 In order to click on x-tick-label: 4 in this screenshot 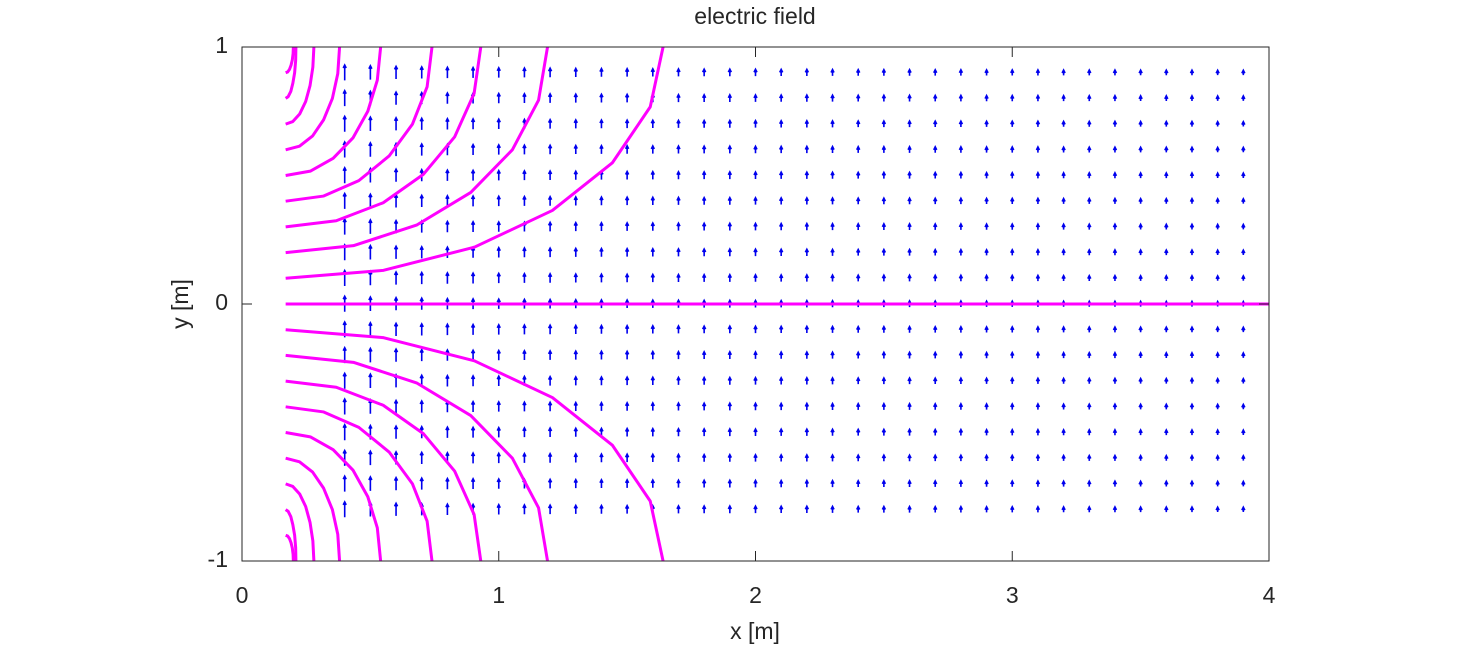, I will do `click(1269, 595)`.